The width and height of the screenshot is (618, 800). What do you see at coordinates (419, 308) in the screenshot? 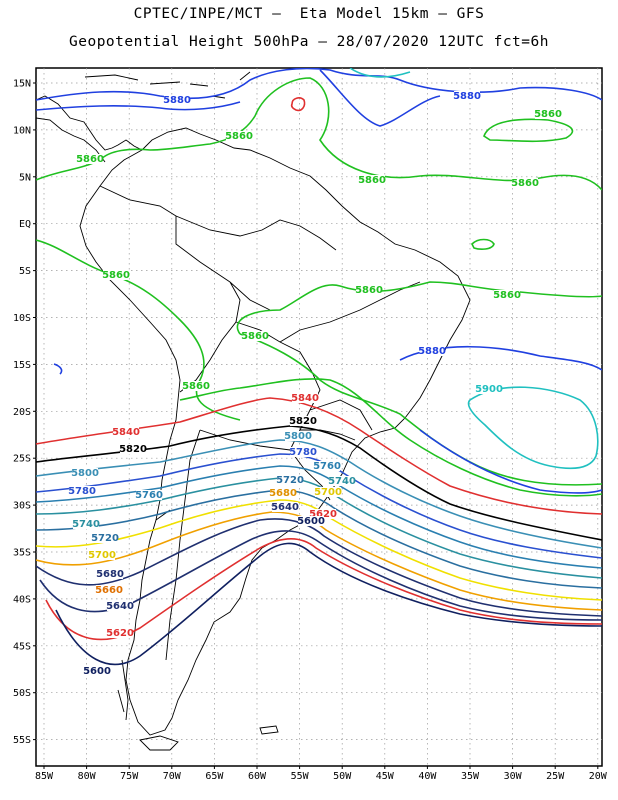
I see `contour-5860-lower` at bounding box center [419, 308].